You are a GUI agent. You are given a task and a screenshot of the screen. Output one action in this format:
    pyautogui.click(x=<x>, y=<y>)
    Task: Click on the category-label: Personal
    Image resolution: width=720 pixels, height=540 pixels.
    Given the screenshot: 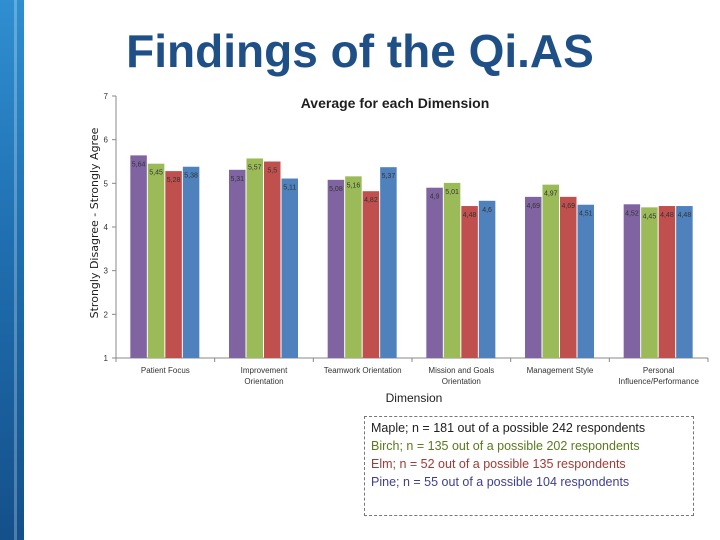 What is the action you would take?
    pyautogui.click(x=659, y=370)
    